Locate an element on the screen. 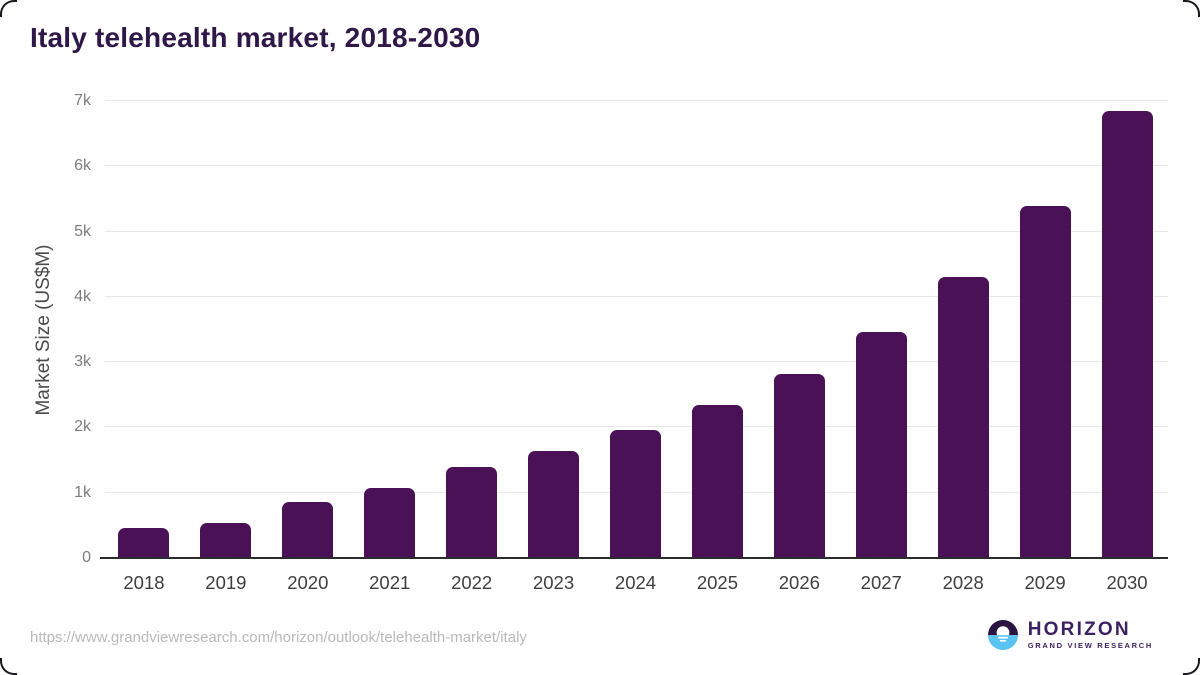 The height and width of the screenshot is (675, 1200). card-border-corner-top-right is located at coordinates (1191, 8).